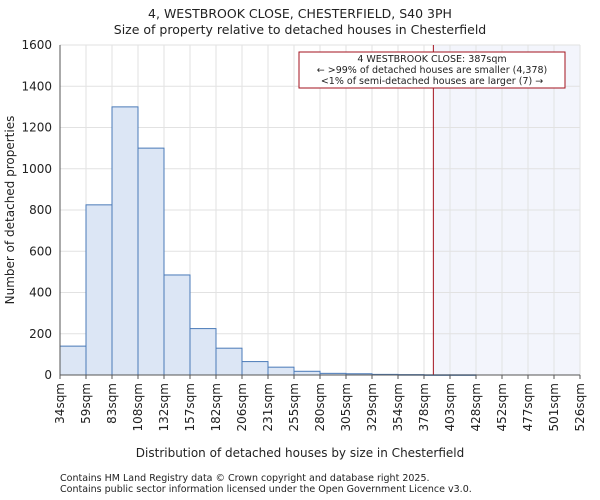 This screenshot has height=500, width=600. I want to click on x-tick-182sqm: 182sqm, so click(216, 407).